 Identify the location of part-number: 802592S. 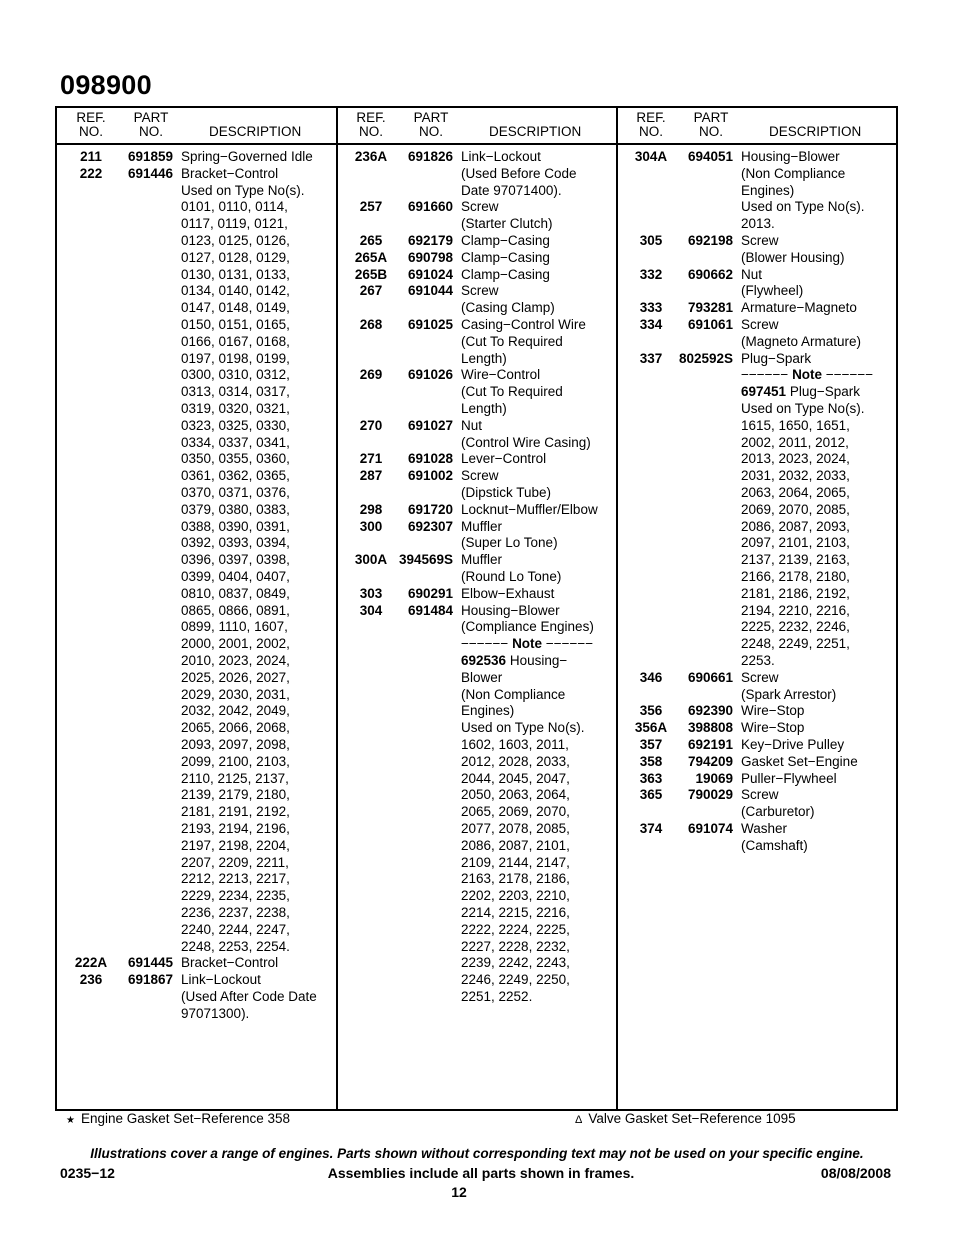
(705, 358).